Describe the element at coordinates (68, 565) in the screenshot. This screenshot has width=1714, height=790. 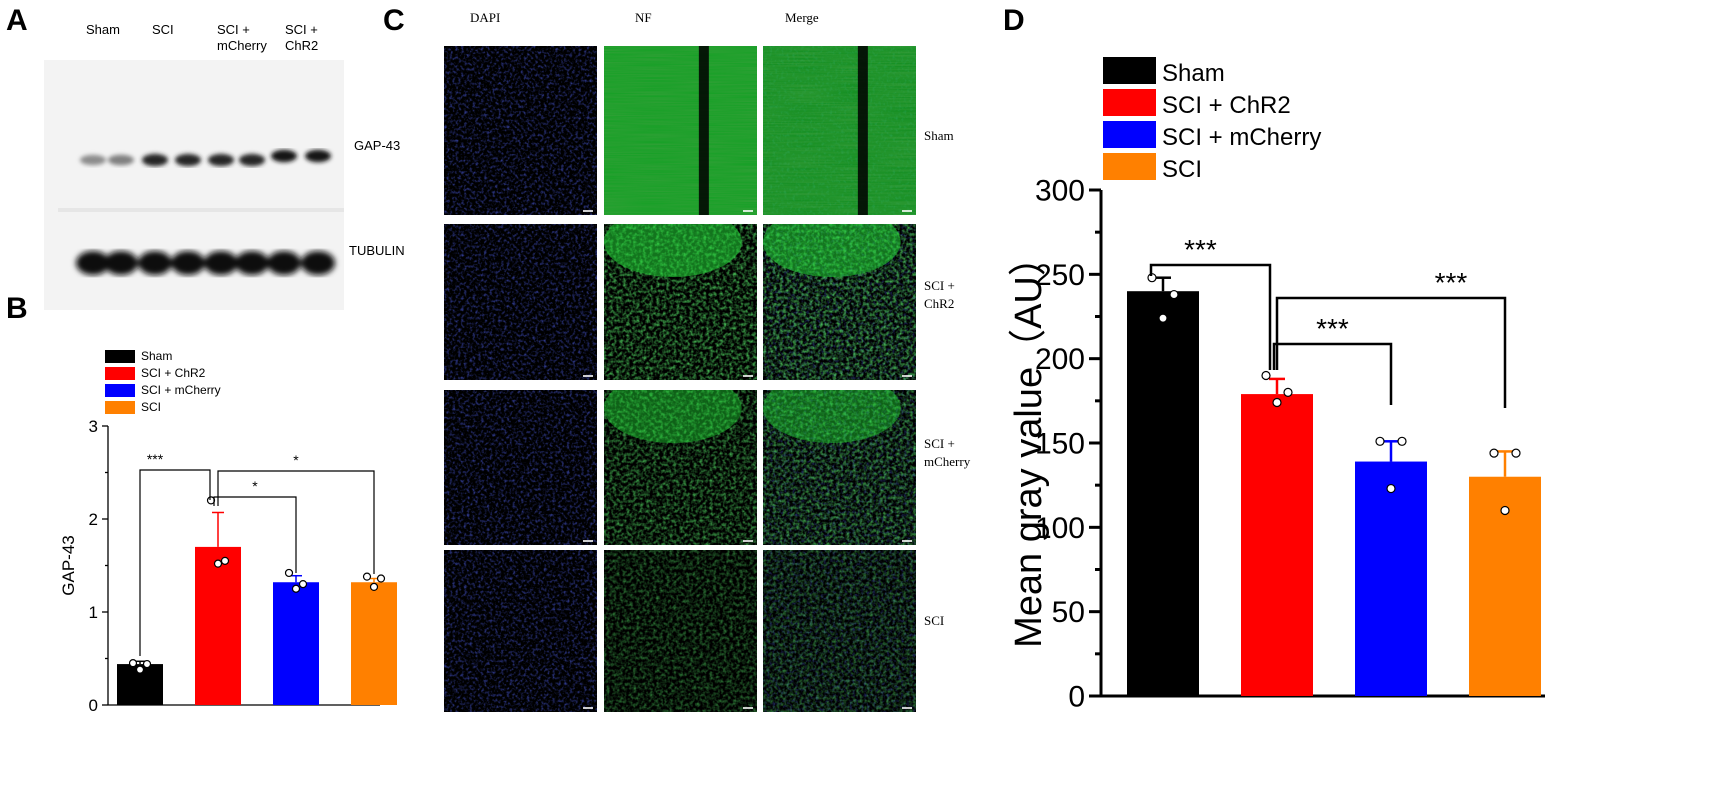
I see `y-axis-label: GAP-43` at that location.